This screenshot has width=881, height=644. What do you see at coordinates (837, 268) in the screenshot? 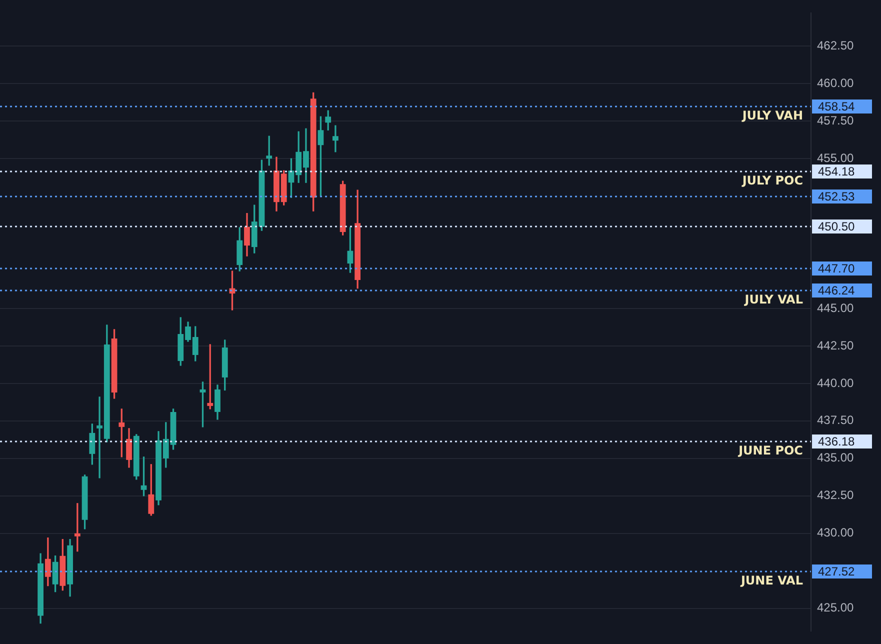
I see `text: 447.70` at bounding box center [837, 268].